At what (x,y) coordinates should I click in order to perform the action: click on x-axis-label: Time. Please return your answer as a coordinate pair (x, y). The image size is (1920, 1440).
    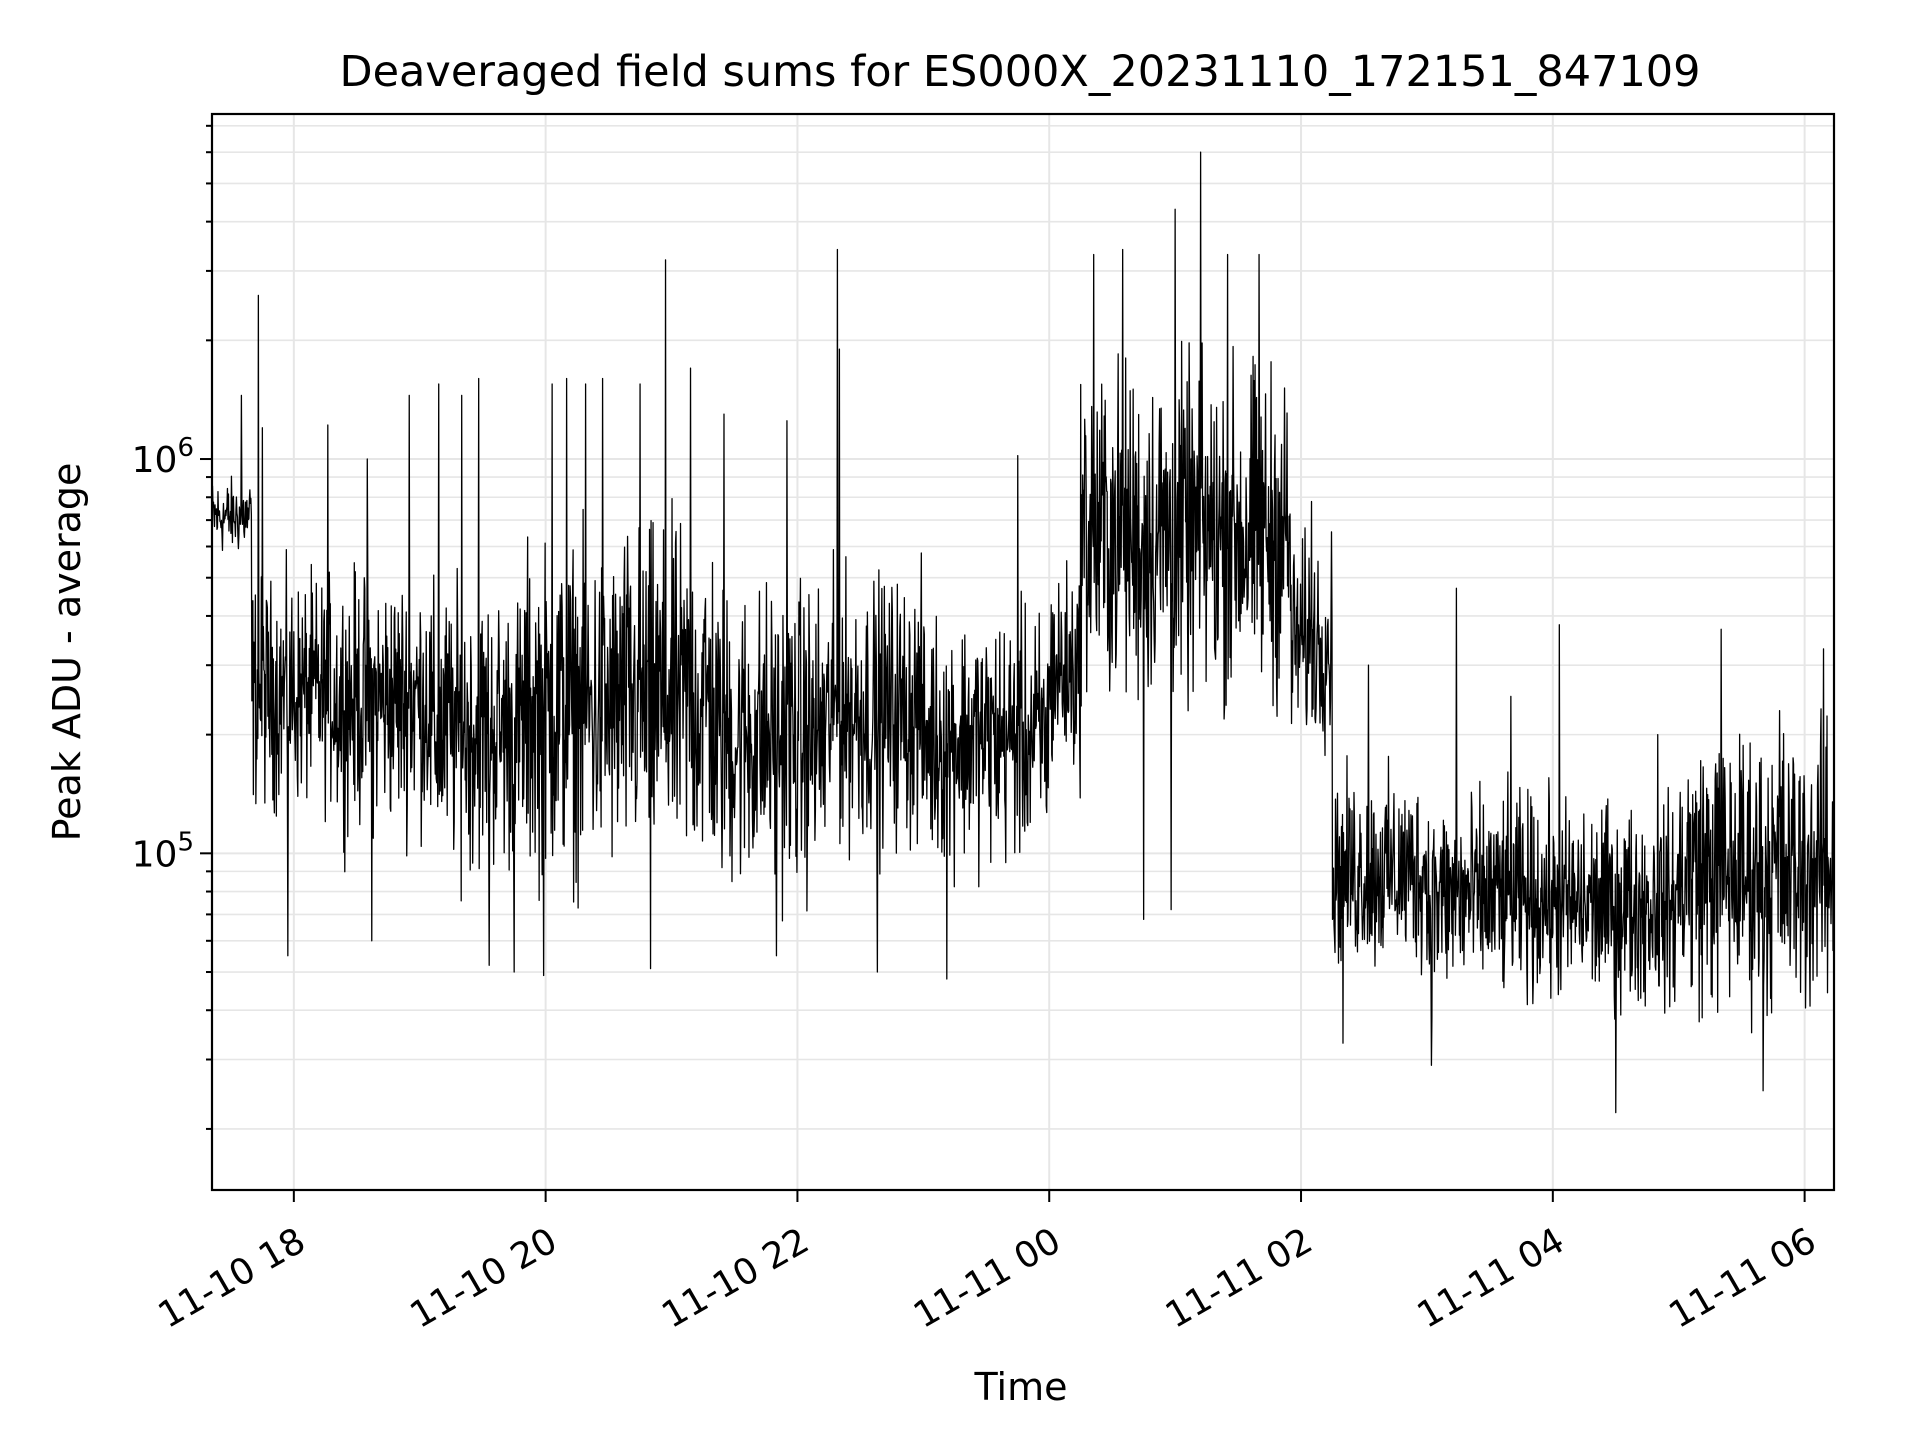
    Looking at the image, I should click on (1021, 1387).